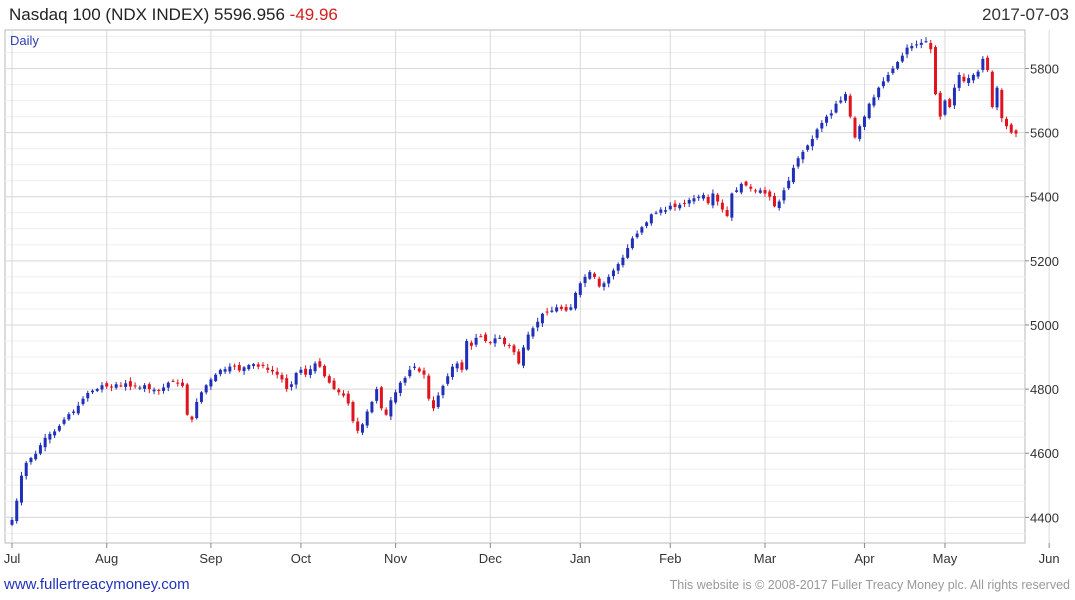 Image resolution: width=1075 pixels, height=600 pixels. I want to click on y-tick-label: 4400, so click(1044, 517).